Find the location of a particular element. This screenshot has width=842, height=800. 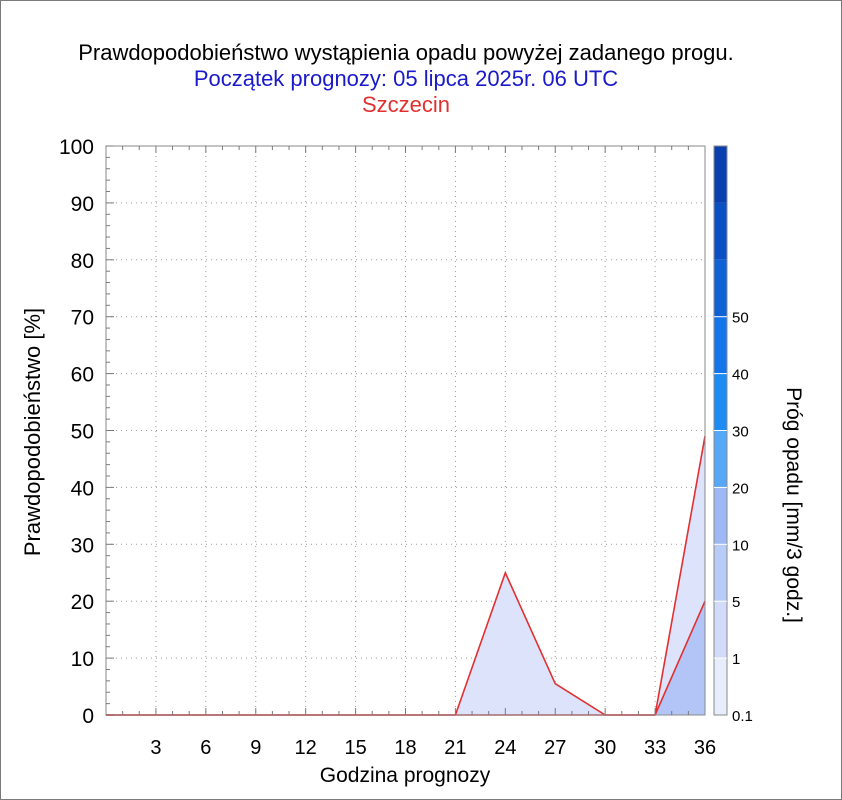

x-tick-label: 12 is located at coordinates (306, 748).